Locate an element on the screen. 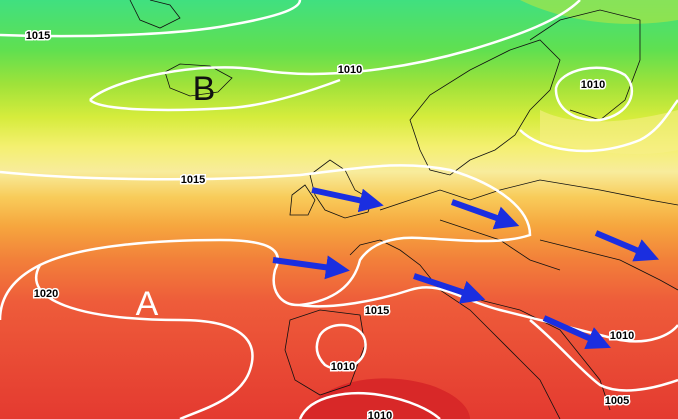  low-pressure-center: B is located at coordinates (204, 89).